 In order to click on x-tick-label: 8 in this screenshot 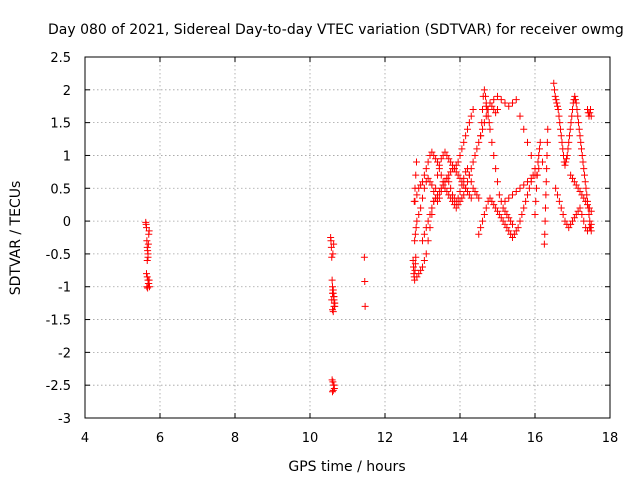, I will do `click(235, 438)`.